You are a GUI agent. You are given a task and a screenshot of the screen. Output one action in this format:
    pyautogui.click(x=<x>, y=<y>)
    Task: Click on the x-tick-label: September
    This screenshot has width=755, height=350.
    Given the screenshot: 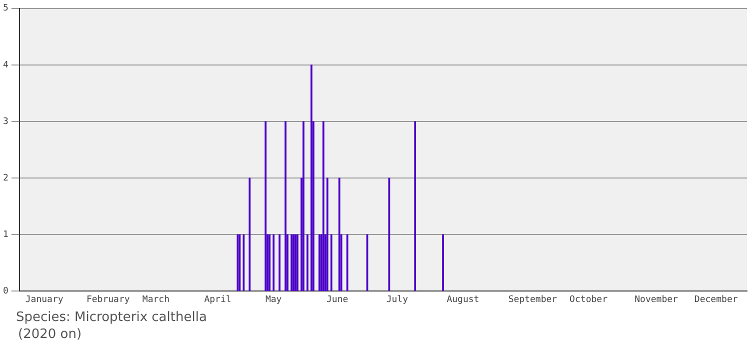 What is the action you would take?
    pyautogui.click(x=533, y=299)
    